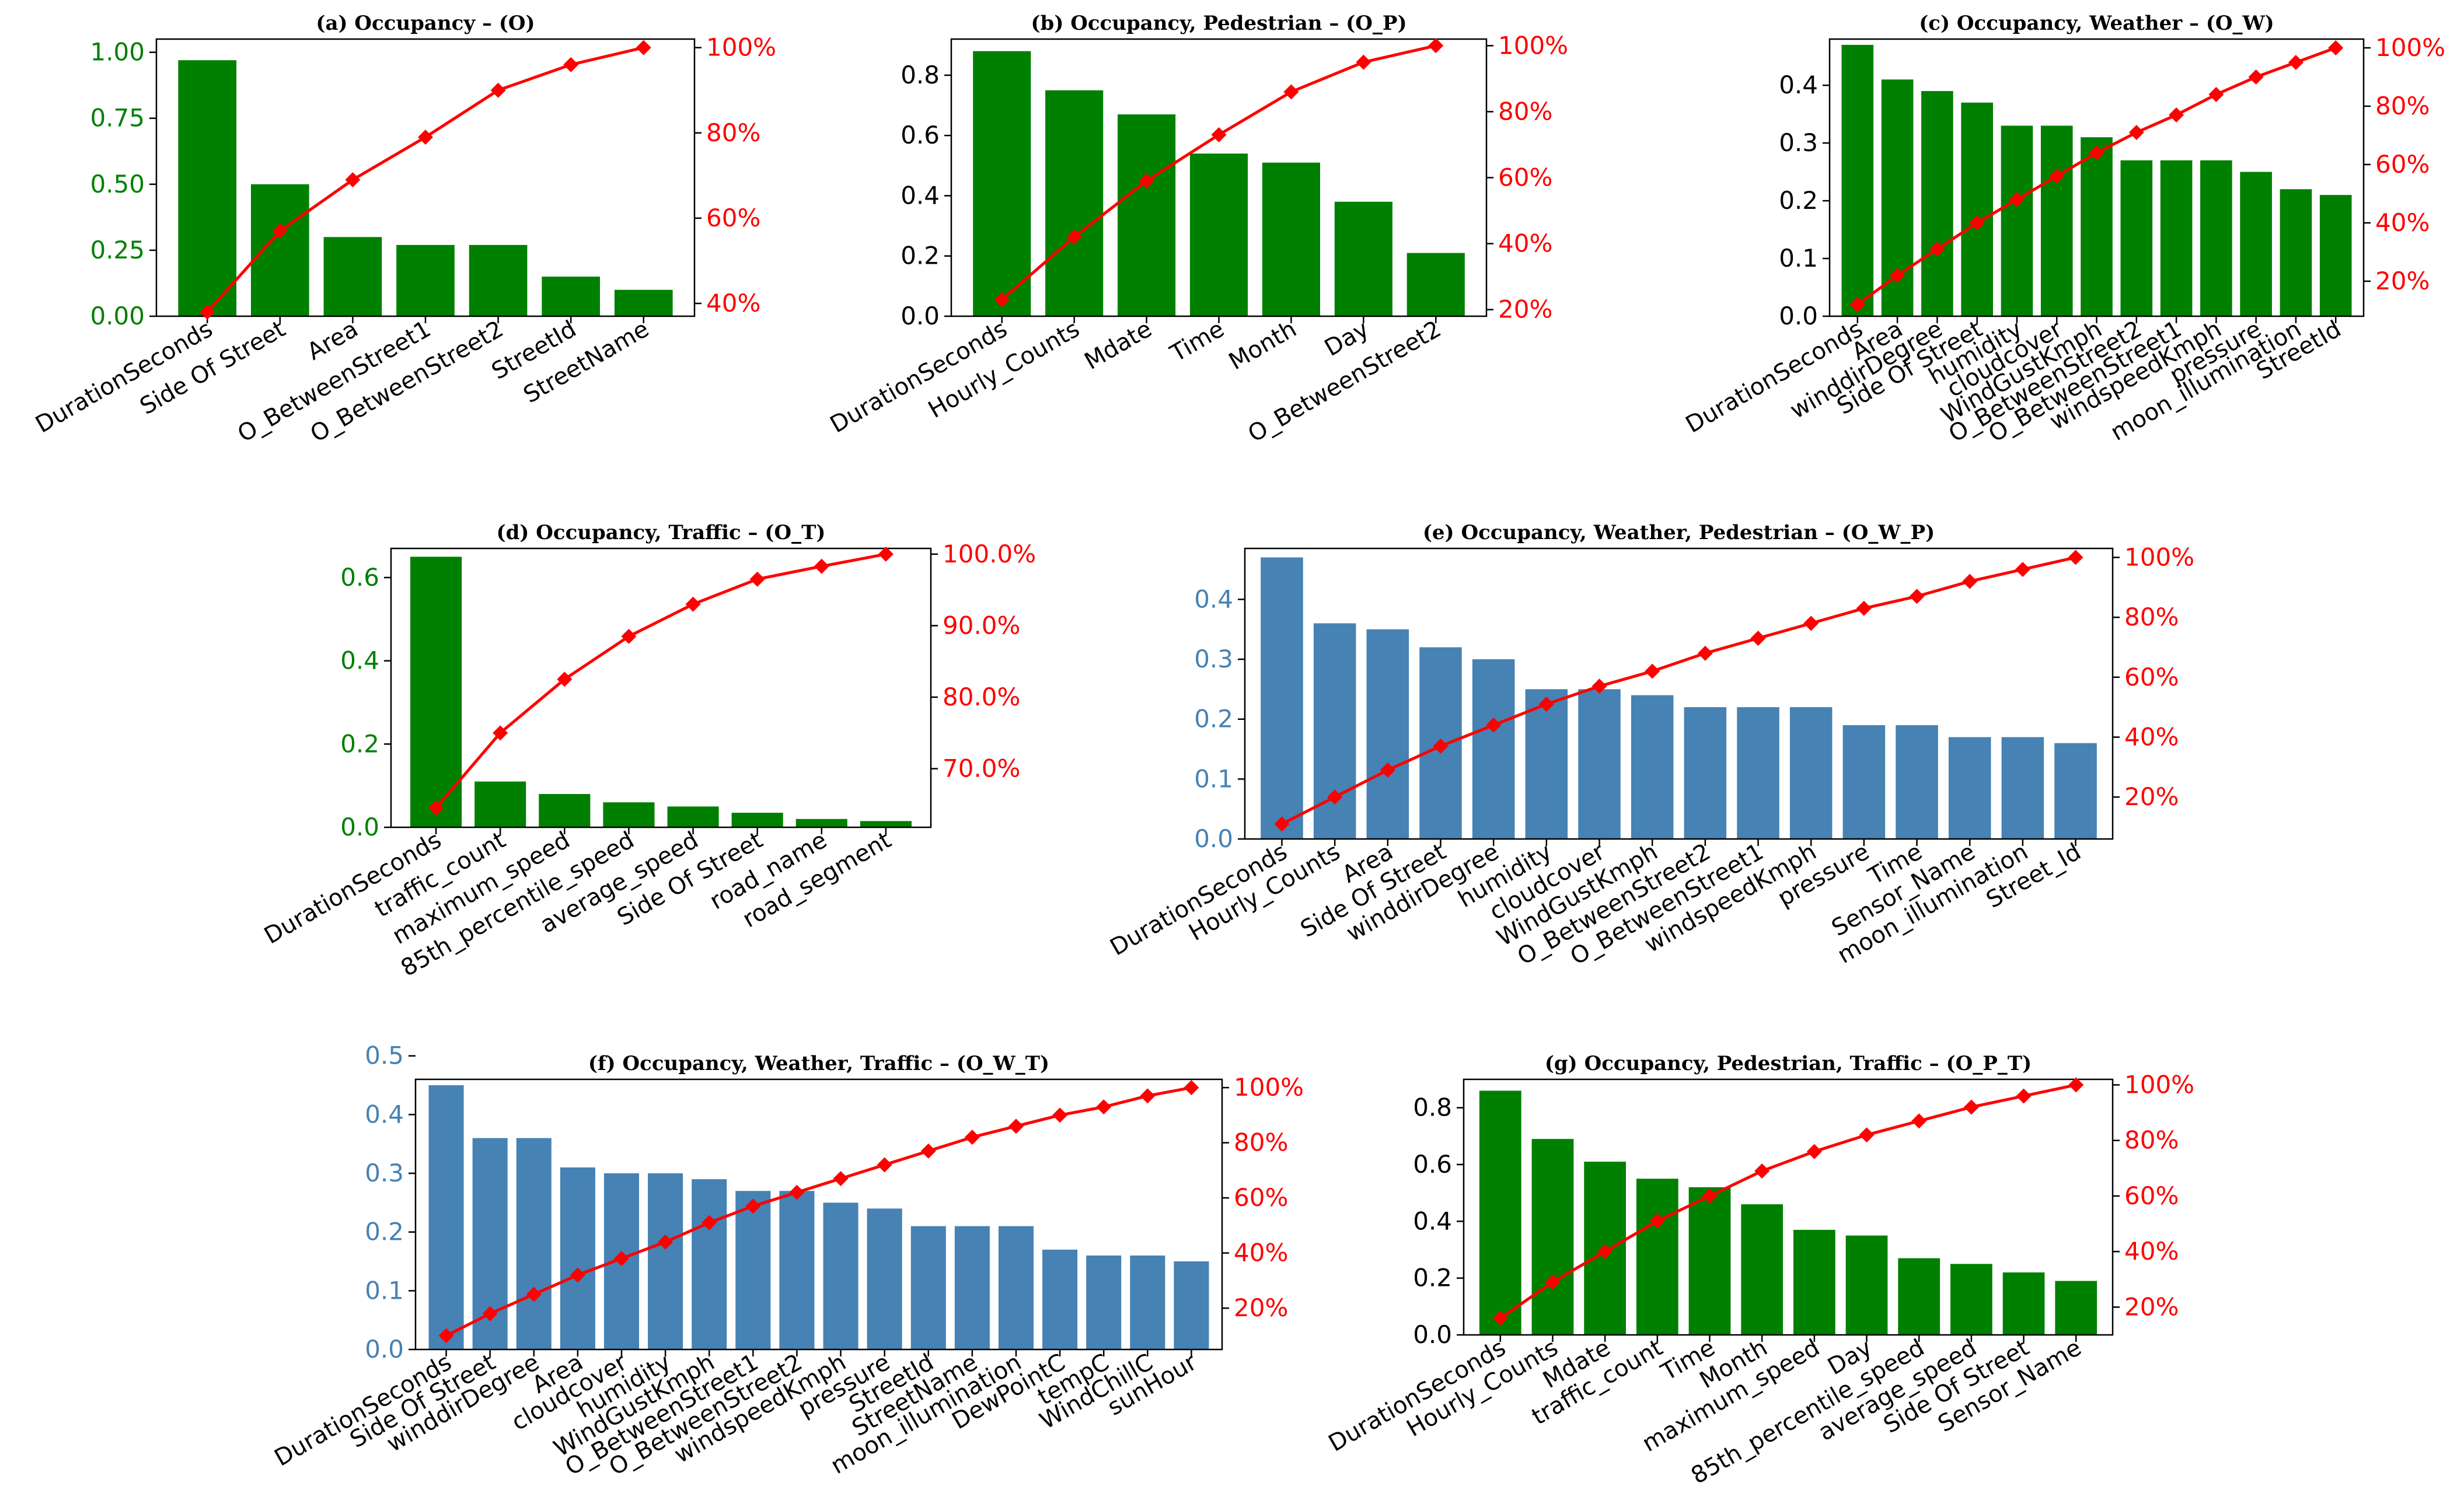 The width and height of the screenshot is (2464, 1507). What do you see at coordinates (117, 52) in the screenshot?
I see `left-tick-label: 1.00` at bounding box center [117, 52].